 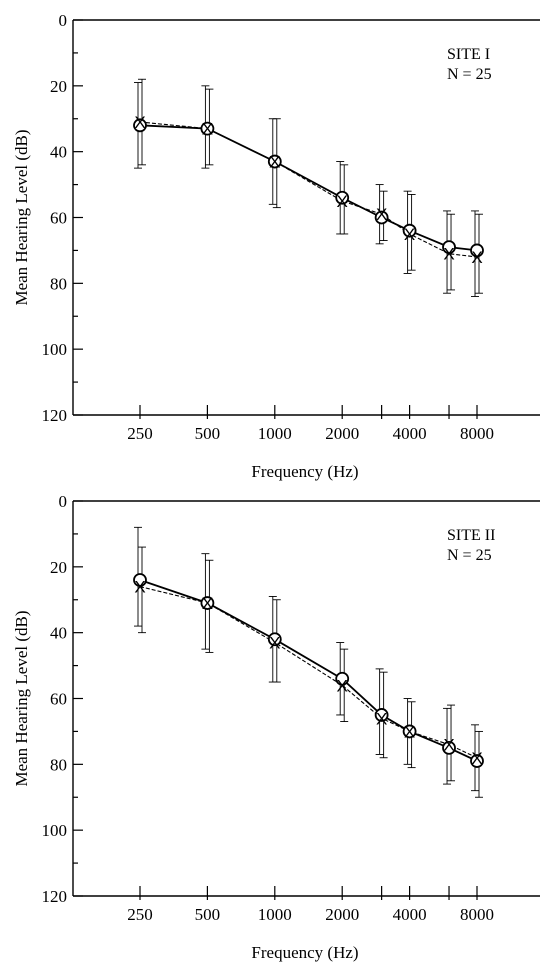 What do you see at coordinates (468, 54) in the screenshot?
I see `site-label: SITE I` at bounding box center [468, 54].